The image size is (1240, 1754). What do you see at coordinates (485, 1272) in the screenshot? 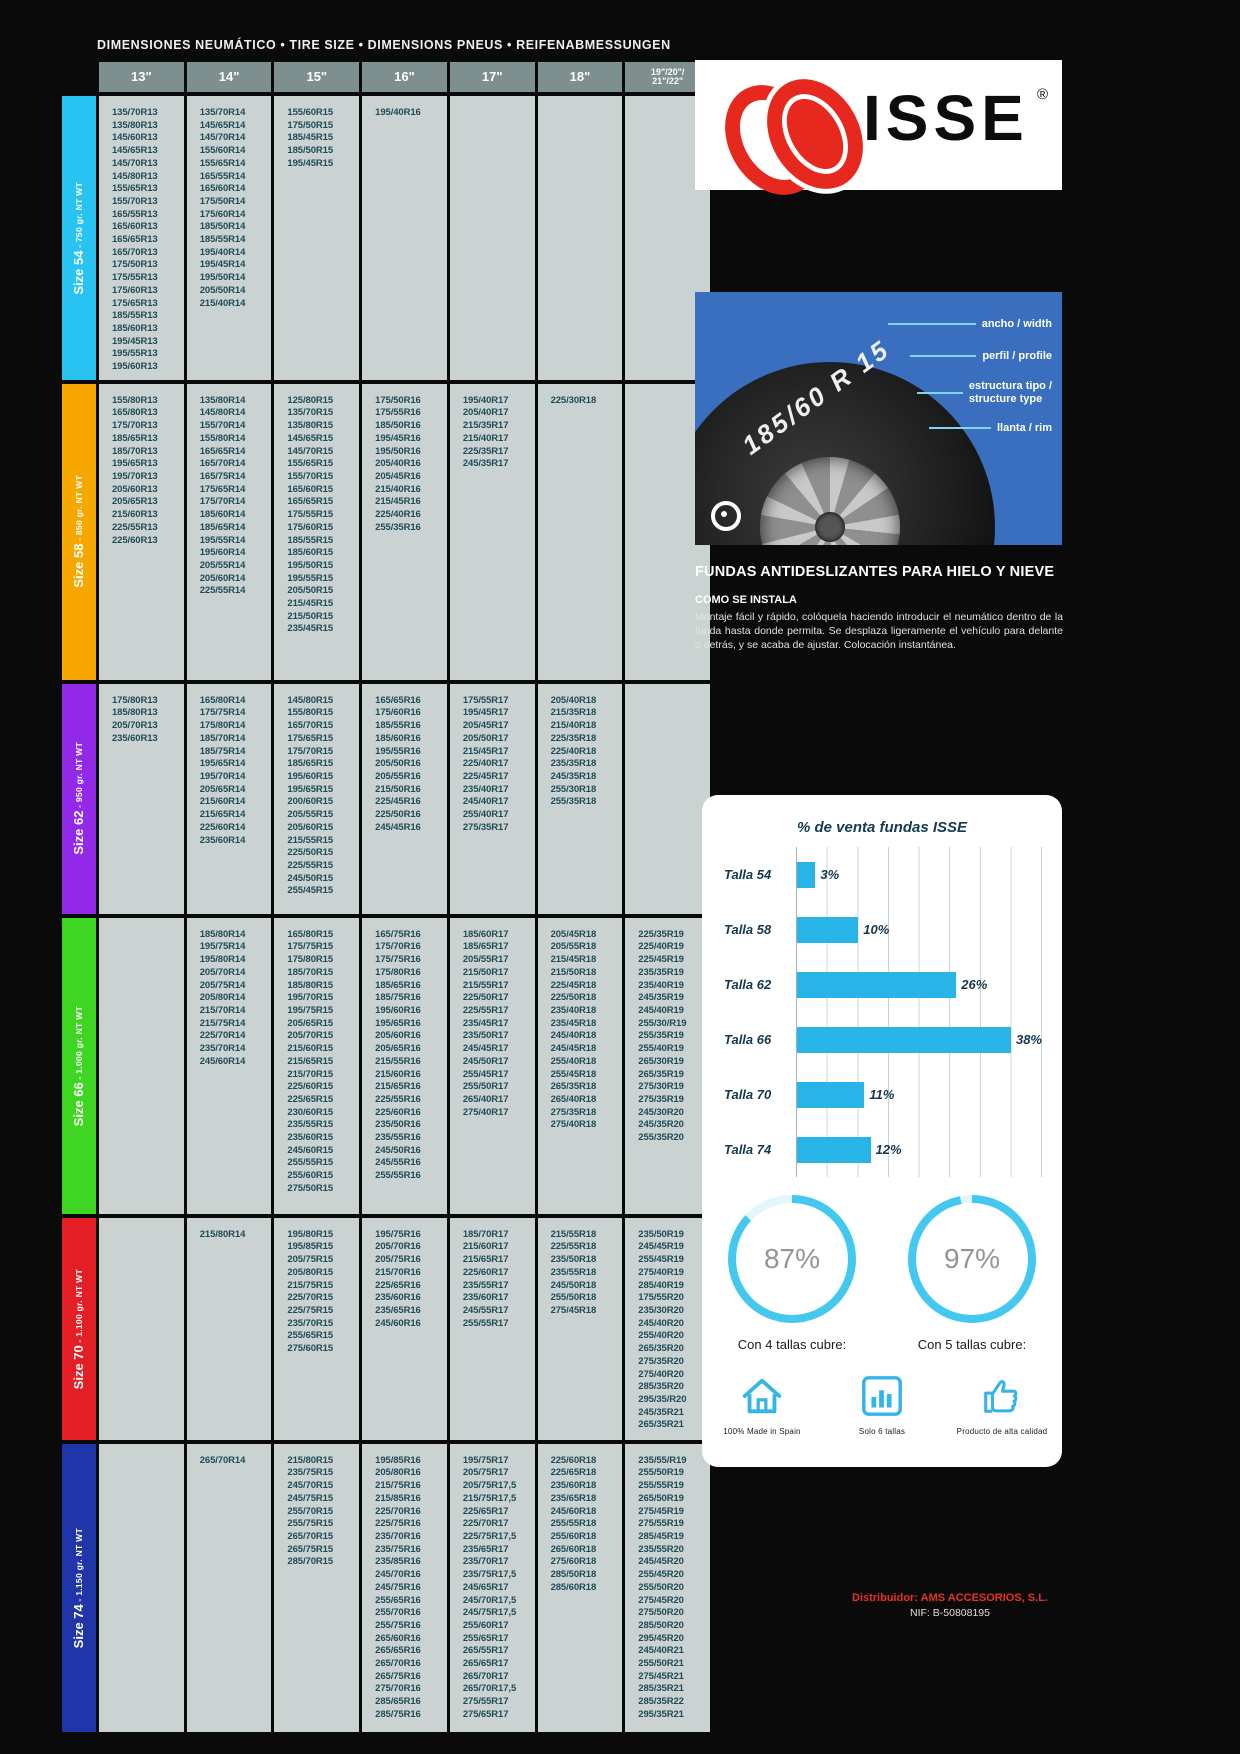
I see `tire-size: 225/60R17` at bounding box center [485, 1272].